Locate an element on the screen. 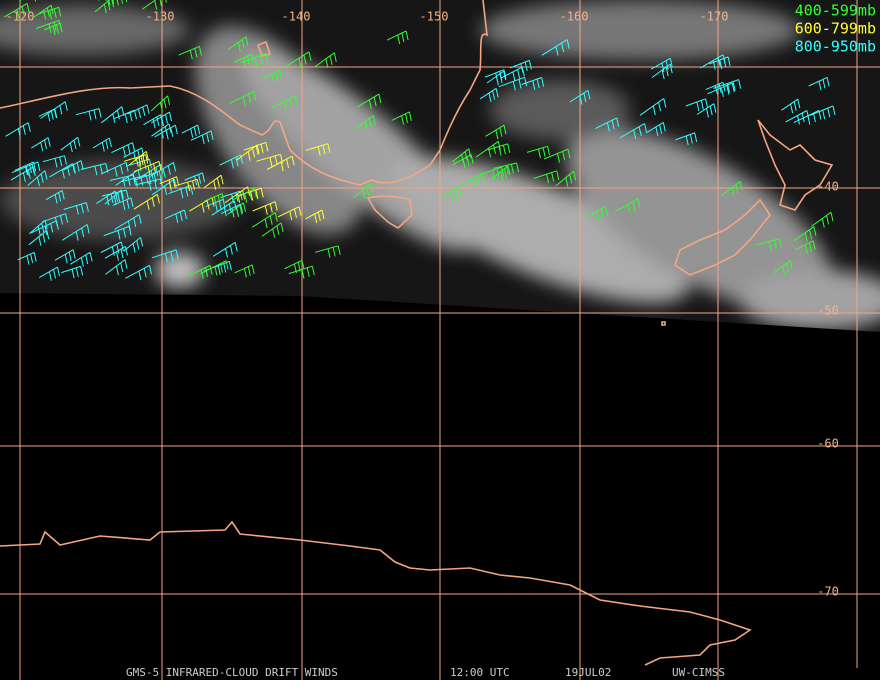  latitude-label: -40 is located at coordinates (828, 187).